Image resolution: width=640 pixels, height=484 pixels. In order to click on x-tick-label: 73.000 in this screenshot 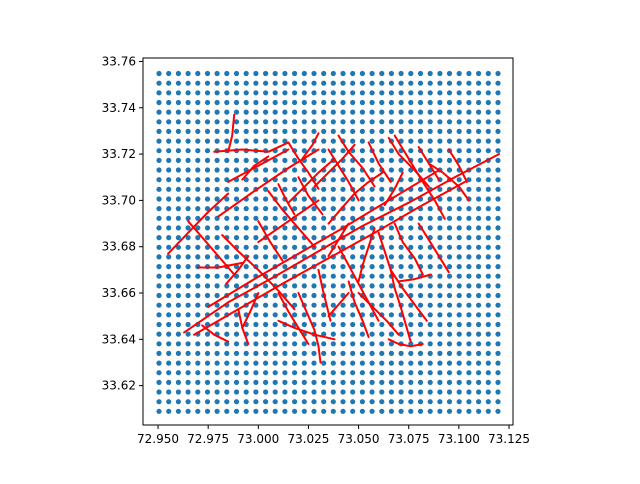, I will do `click(258, 439)`.